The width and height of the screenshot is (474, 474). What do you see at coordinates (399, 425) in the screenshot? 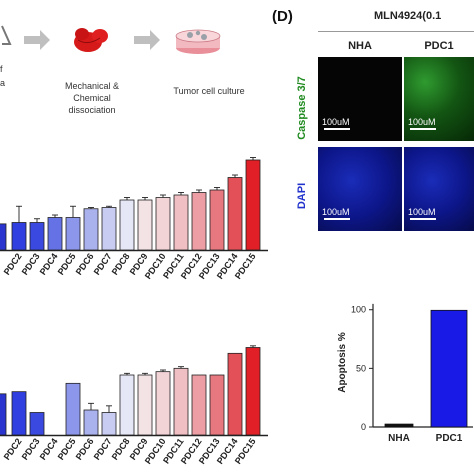
I see `bar-nha` at bounding box center [399, 425].